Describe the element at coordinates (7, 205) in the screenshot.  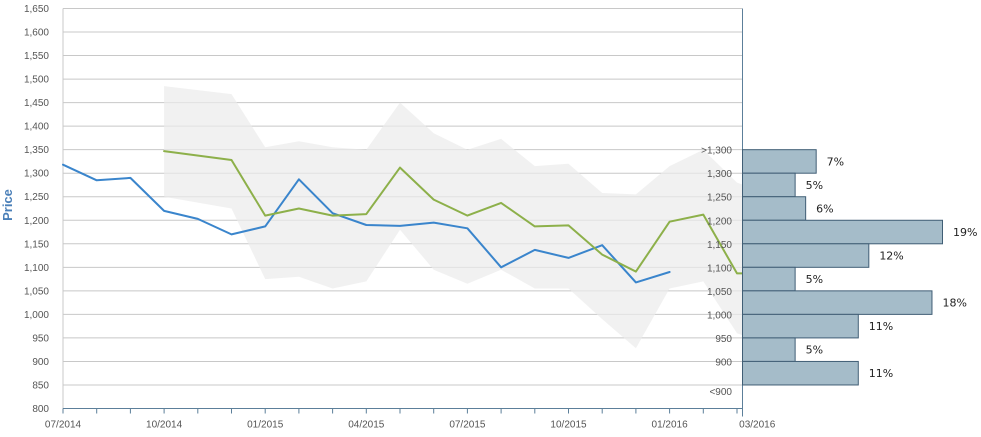
I see `y-axis-label: Price` at that location.